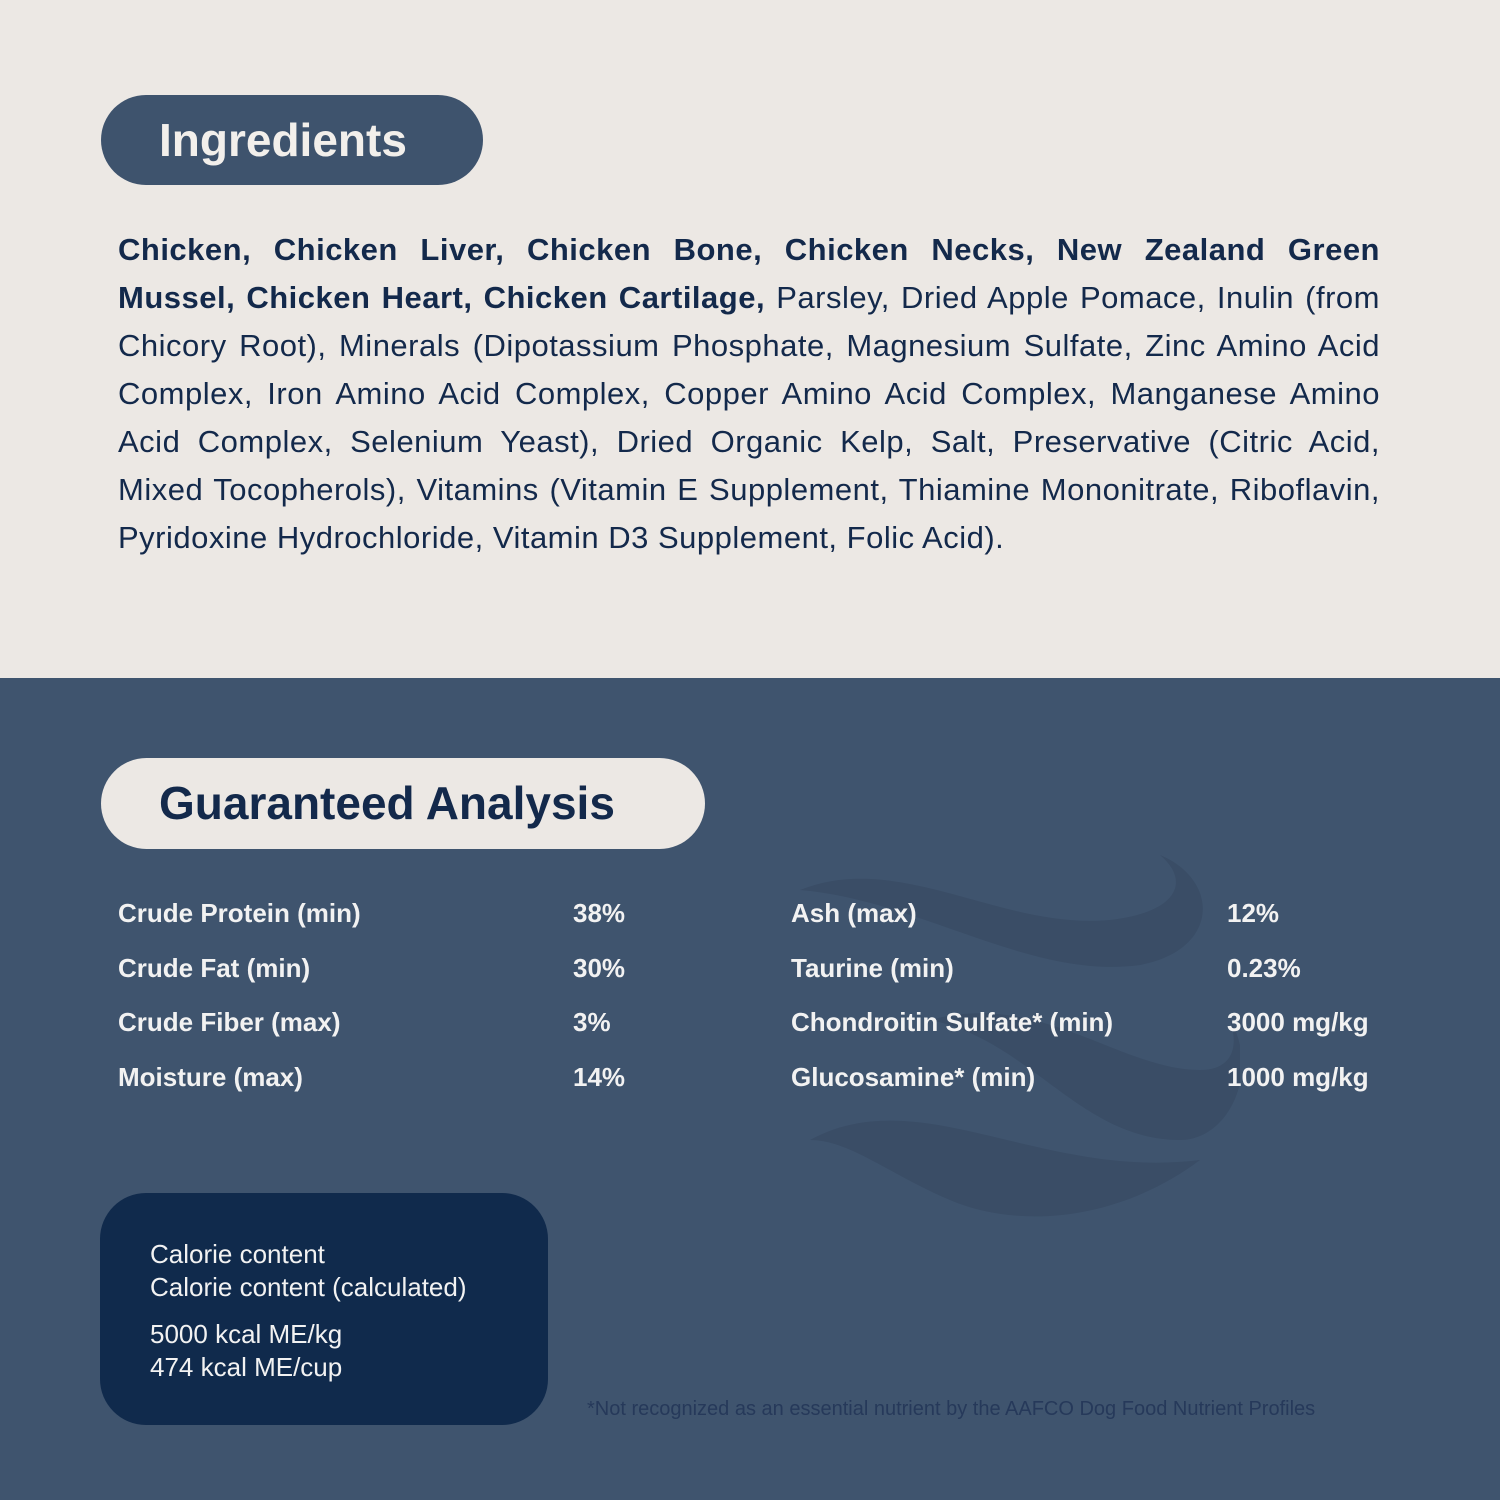 Image resolution: width=1500 pixels, height=1500 pixels. What do you see at coordinates (854, 913) in the screenshot?
I see `analysis-label: Ash (max)` at bounding box center [854, 913].